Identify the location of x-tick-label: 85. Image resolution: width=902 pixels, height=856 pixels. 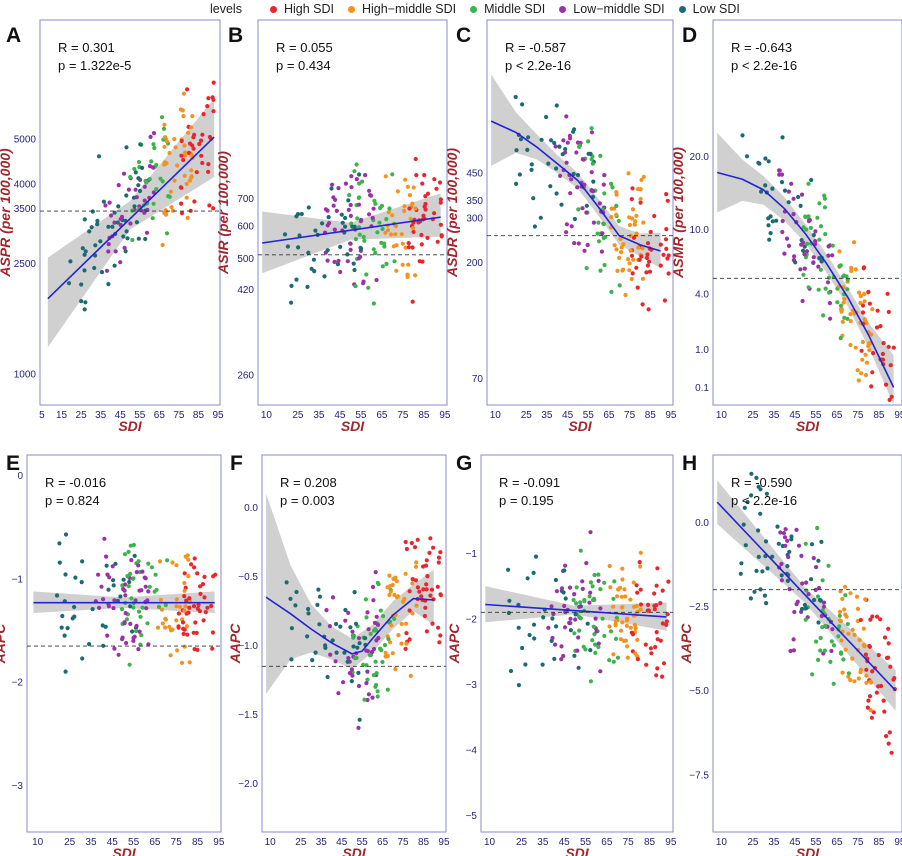
(424, 415).